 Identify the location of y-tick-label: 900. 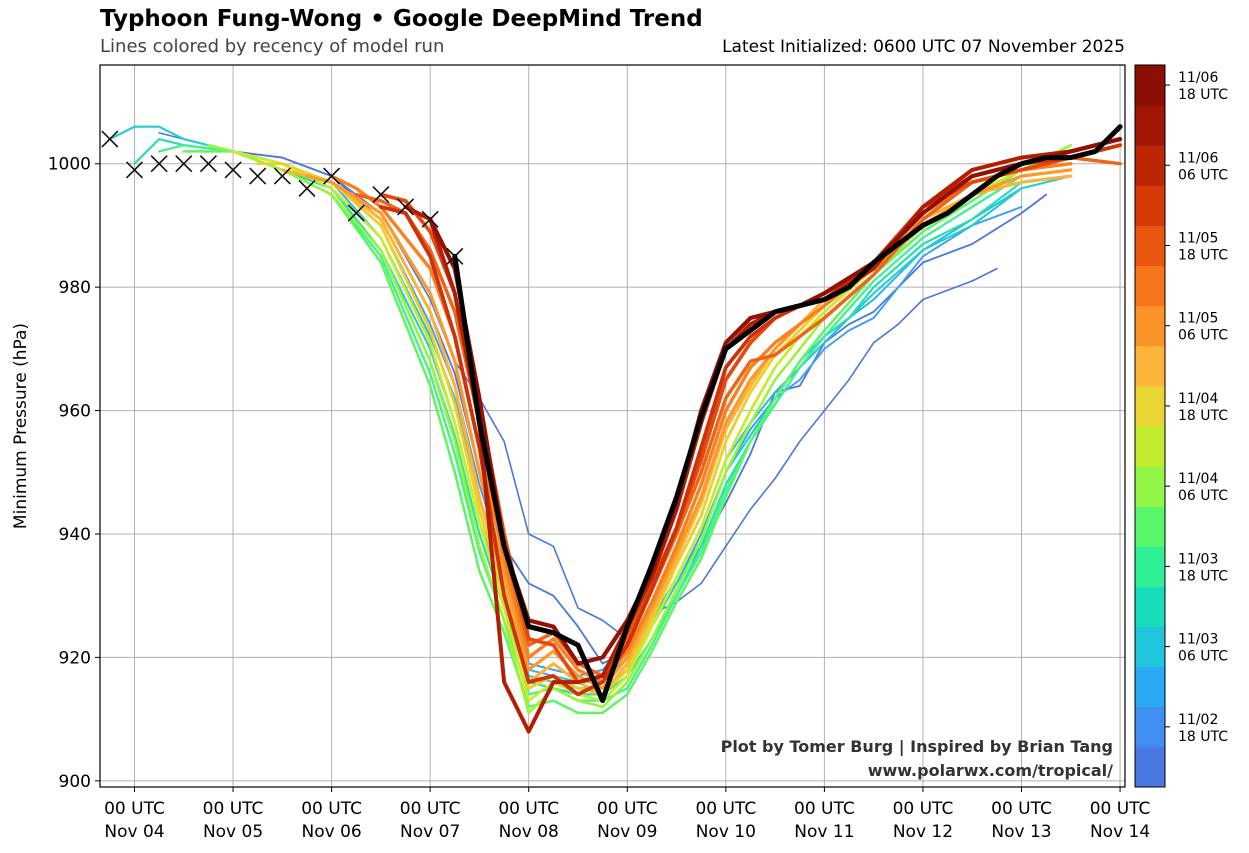
(75, 782).